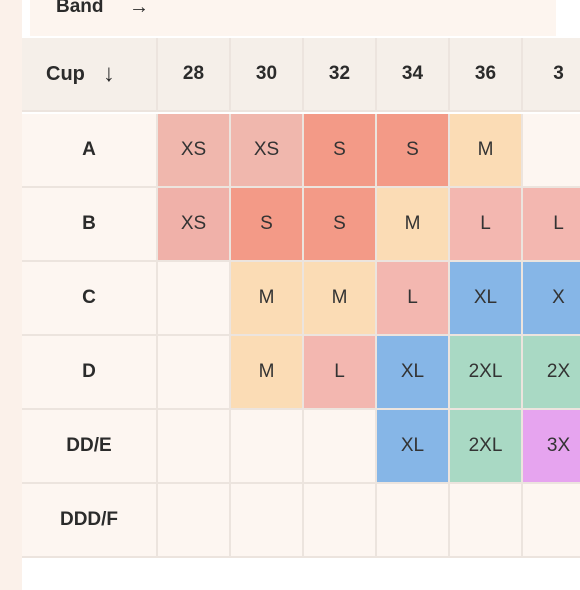 The image size is (580, 590). Describe the element at coordinates (551, 373) in the screenshot. I see `size-cell: 2X` at that location.